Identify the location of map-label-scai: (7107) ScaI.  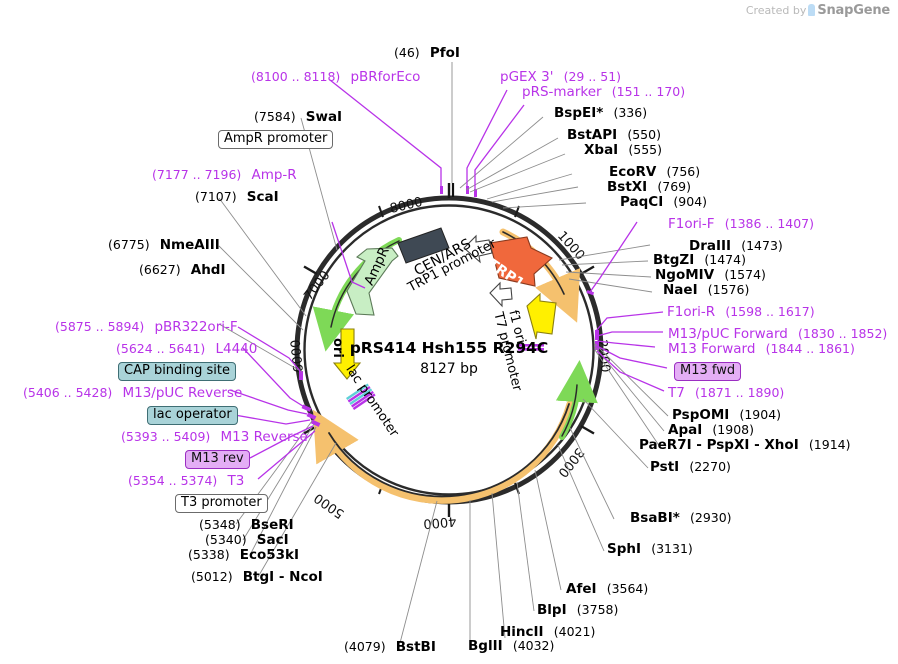
(237, 196).